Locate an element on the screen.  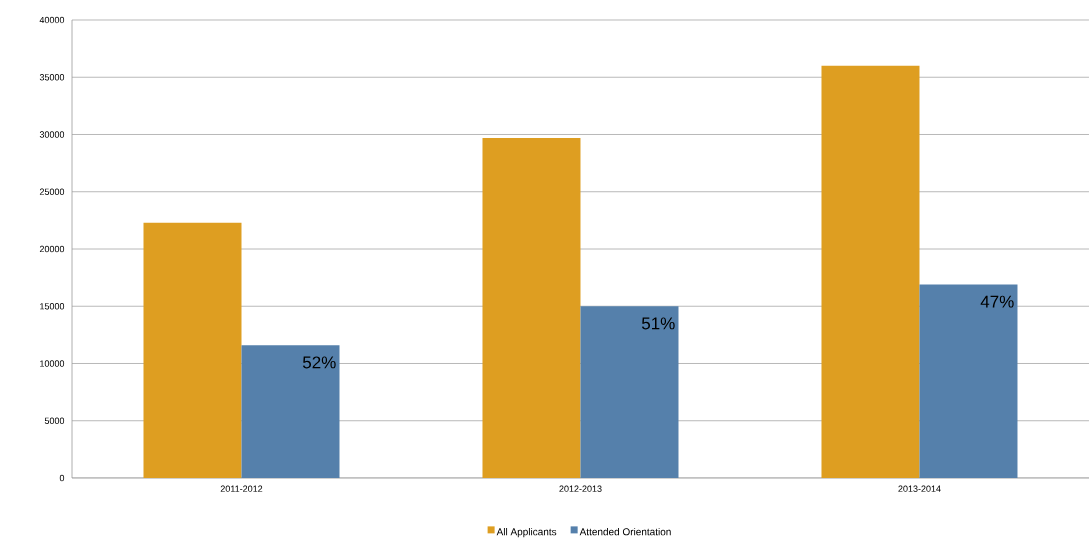
y-tick-label: 10000 is located at coordinates (52, 363).